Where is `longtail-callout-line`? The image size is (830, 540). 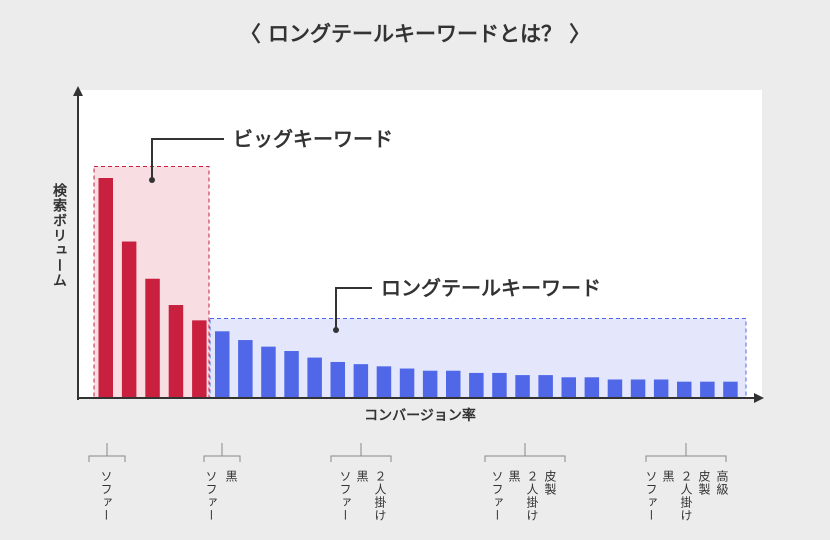
longtail-callout-line is located at coordinates (353, 308).